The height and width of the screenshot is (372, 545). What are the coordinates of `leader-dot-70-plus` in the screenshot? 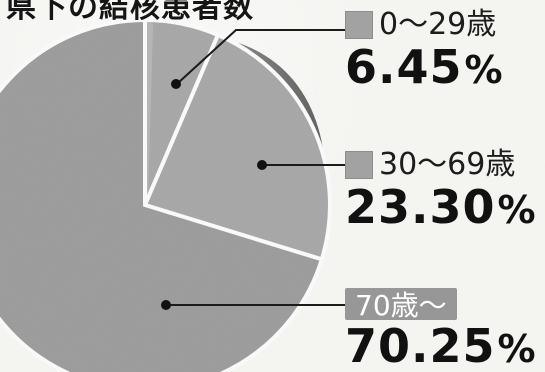 It's located at (166, 305).